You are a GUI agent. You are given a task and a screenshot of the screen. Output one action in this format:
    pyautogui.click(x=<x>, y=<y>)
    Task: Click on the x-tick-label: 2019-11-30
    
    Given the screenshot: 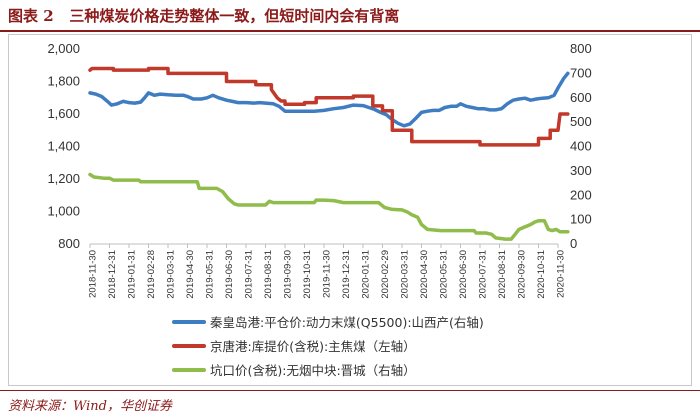 What is the action you would take?
    pyautogui.click(x=327, y=274)
    